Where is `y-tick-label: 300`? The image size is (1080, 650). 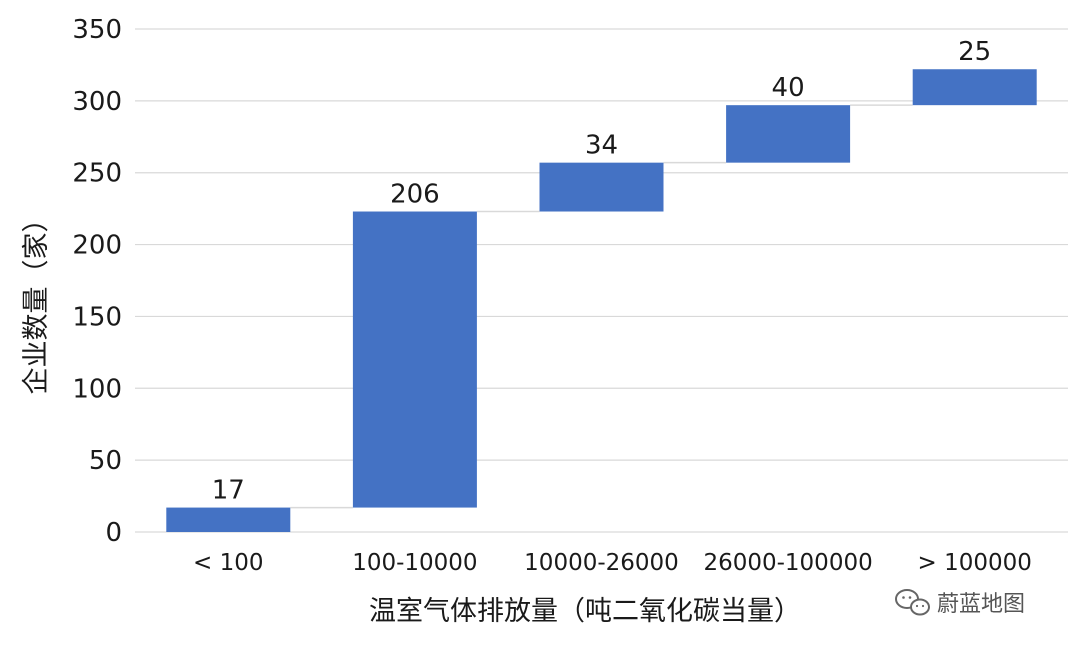
y-tick-label: 300 is located at coordinates (97, 102).